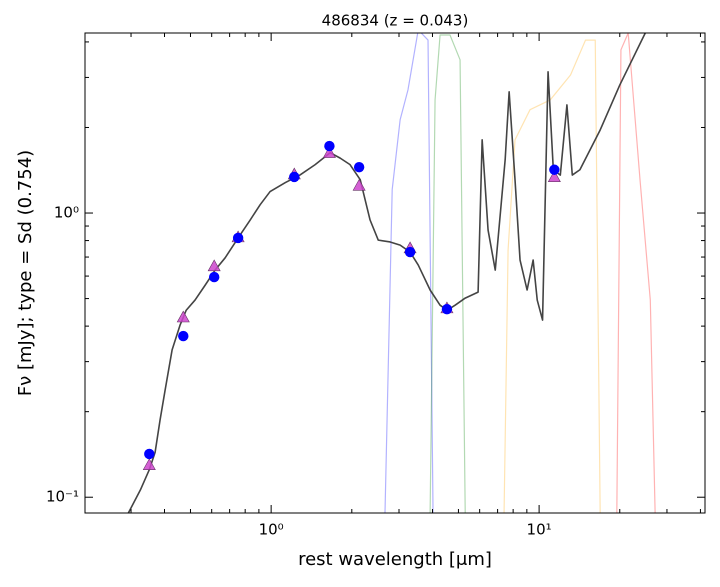 The height and width of the screenshot is (587, 720). What do you see at coordinates (395, 559) in the screenshot?
I see `x-axis-label: rest wavelength [μm]` at bounding box center [395, 559].